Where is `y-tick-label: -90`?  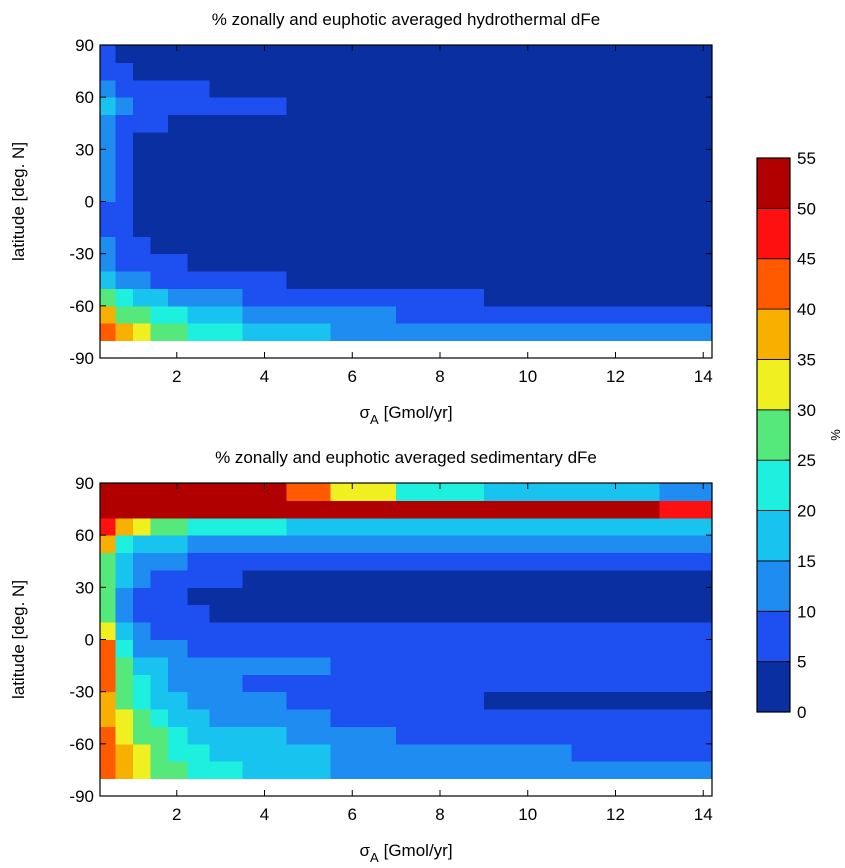 y-tick-label: -90 is located at coordinates (81, 796).